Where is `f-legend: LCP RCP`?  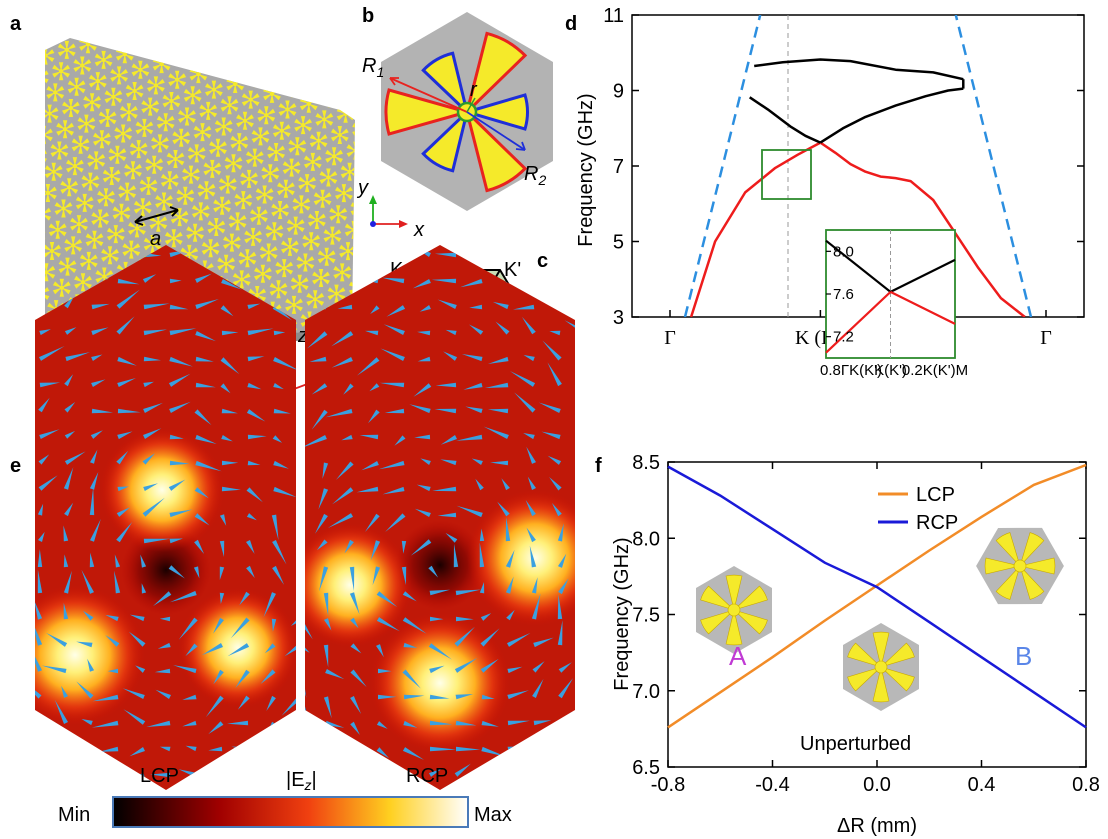 f-legend: LCP RCP is located at coordinates (918, 509).